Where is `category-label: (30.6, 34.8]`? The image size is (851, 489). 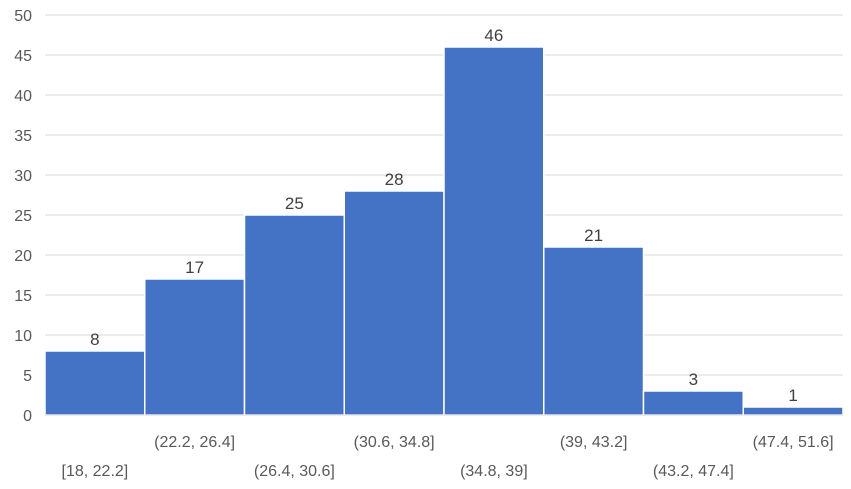
category-label: (30.6, 34.8] is located at coordinates (394, 442).